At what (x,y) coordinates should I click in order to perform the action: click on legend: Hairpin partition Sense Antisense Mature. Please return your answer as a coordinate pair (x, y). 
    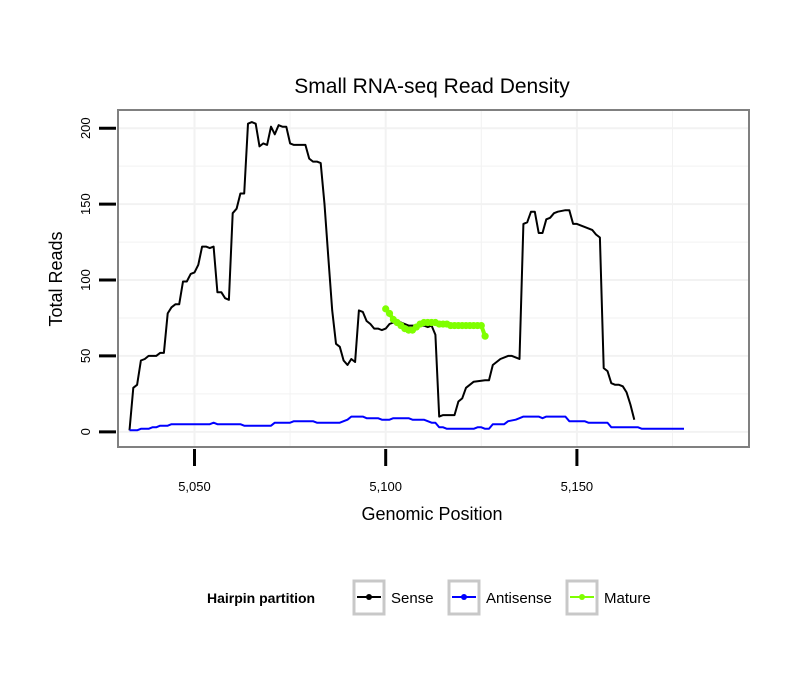
    Looking at the image, I should click on (429, 597).